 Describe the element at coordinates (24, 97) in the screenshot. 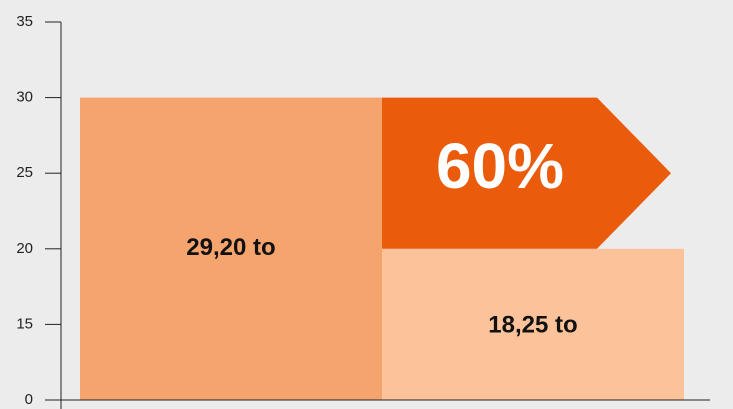

I see `y-tick-label: 30` at that location.